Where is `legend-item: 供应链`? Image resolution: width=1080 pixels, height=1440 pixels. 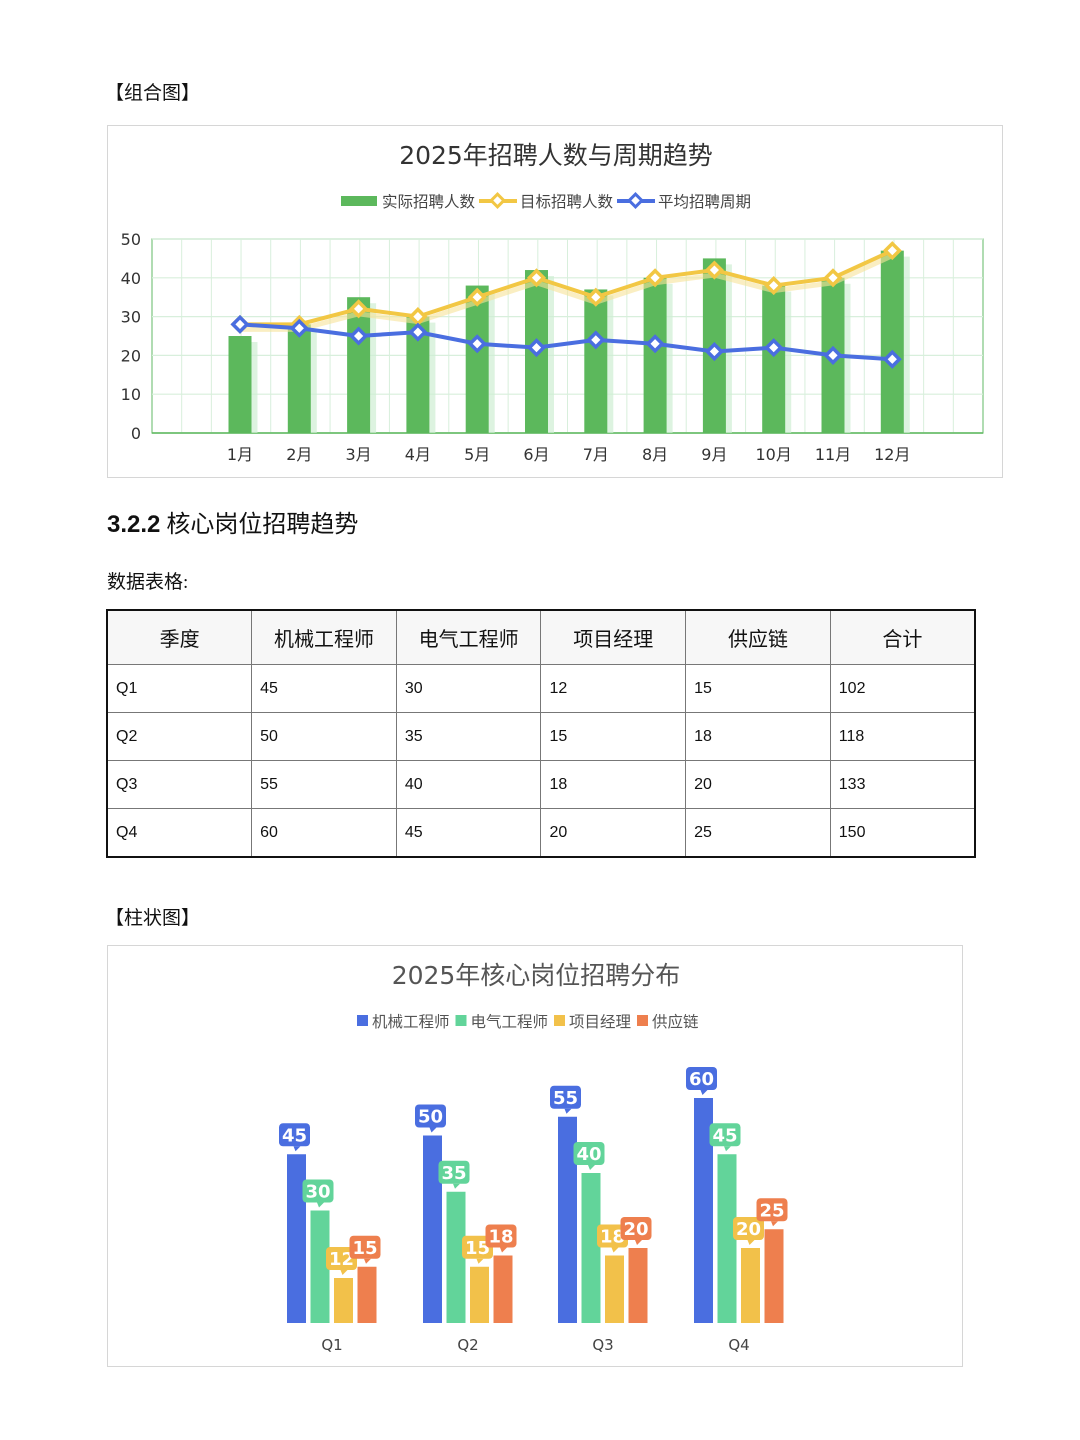 legend-item: 供应链 is located at coordinates (668, 1021).